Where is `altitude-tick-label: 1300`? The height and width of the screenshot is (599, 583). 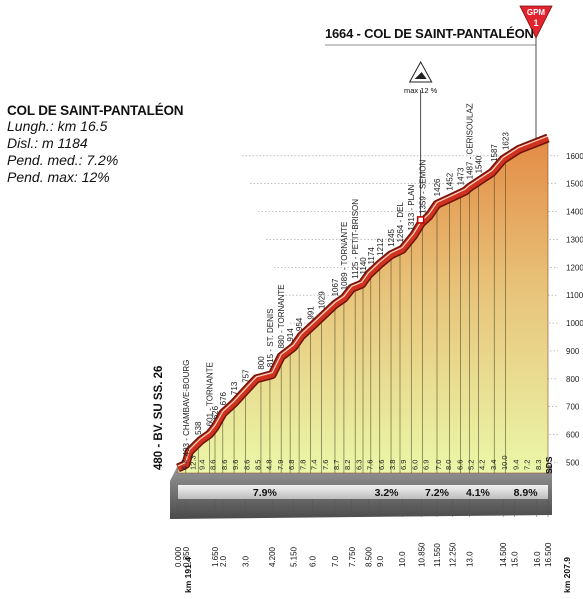 altitude-tick-label: 1300 is located at coordinates (574, 239).